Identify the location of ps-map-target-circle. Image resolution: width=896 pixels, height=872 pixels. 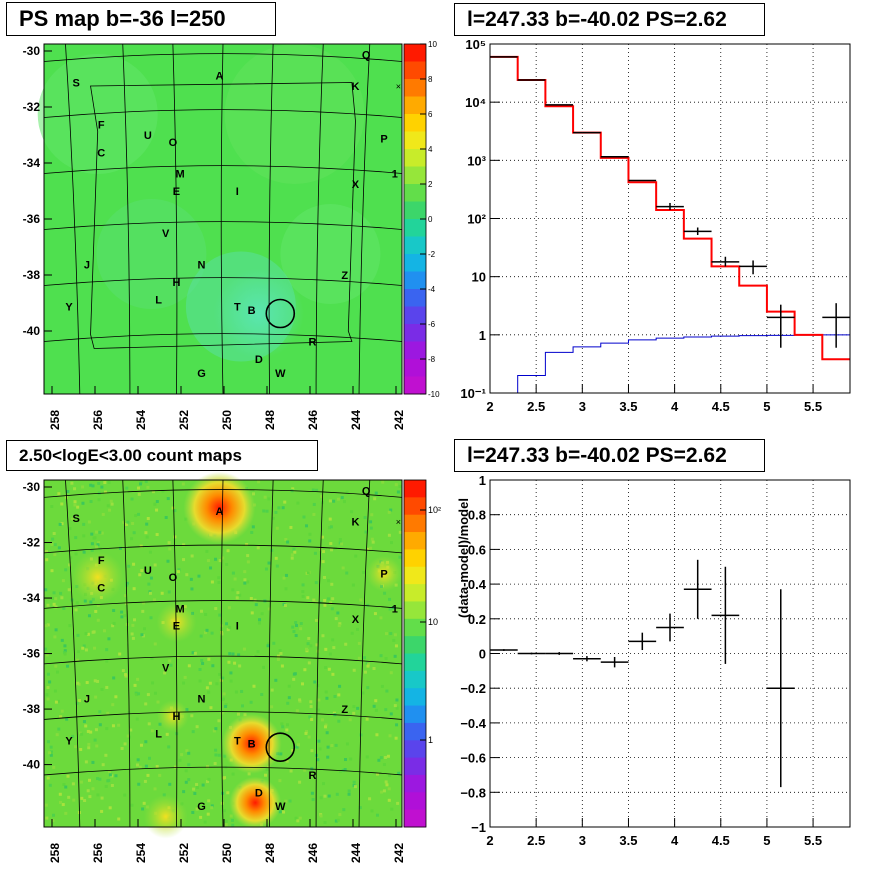
(280, 313).